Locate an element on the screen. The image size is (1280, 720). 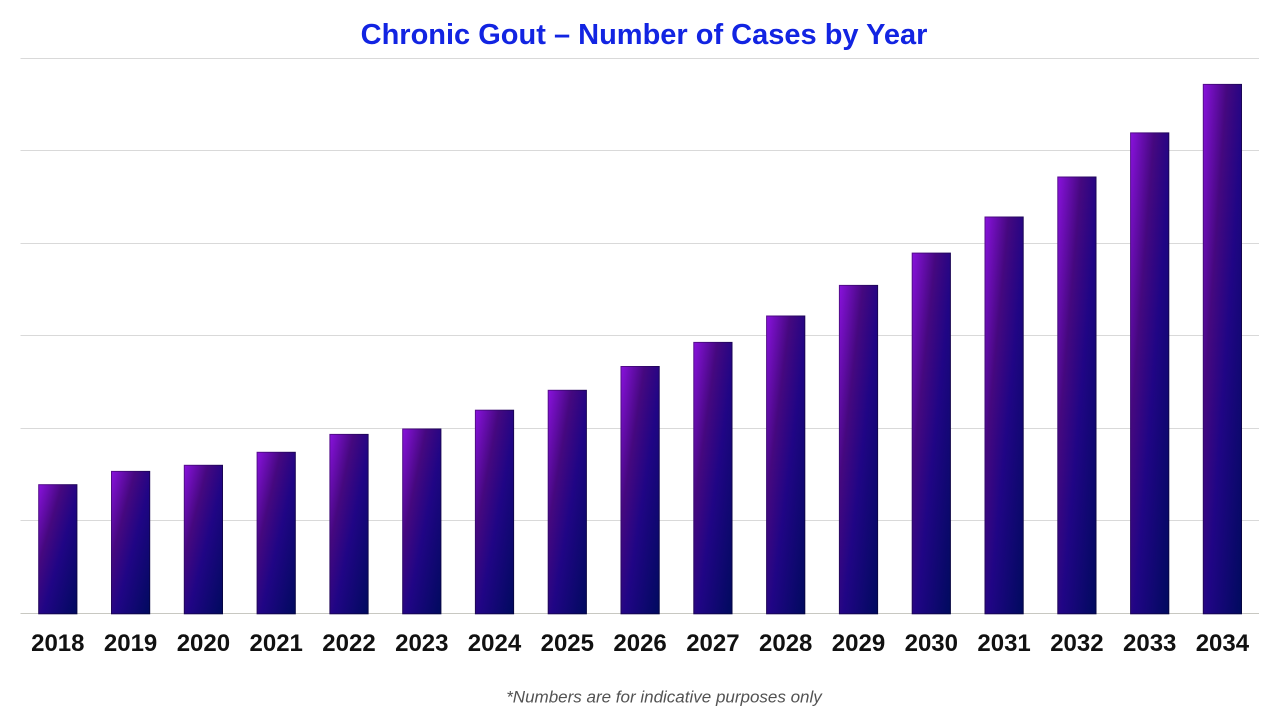
svg-text: 2023 is located at coordinates (421, 643).